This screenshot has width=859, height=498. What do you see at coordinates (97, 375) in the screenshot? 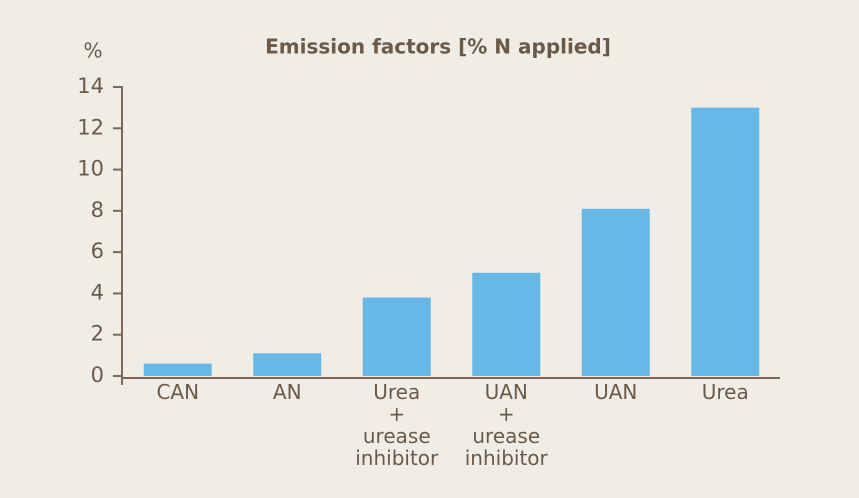
I see `y-tick-label: 0` at bounding box center [97, 375].